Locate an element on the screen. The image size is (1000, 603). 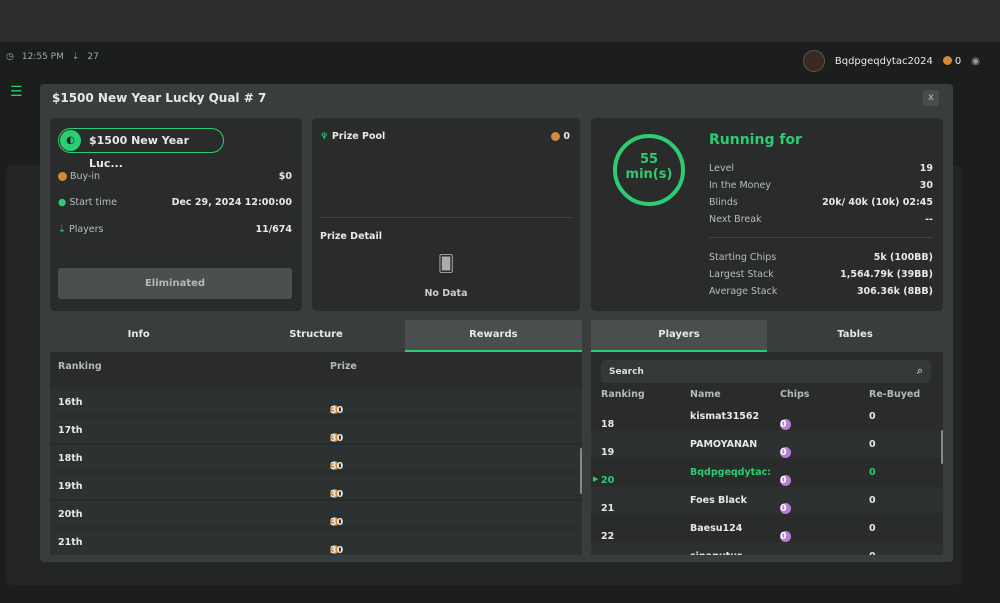
label: Average Stack is located at coordinates (743, 291).